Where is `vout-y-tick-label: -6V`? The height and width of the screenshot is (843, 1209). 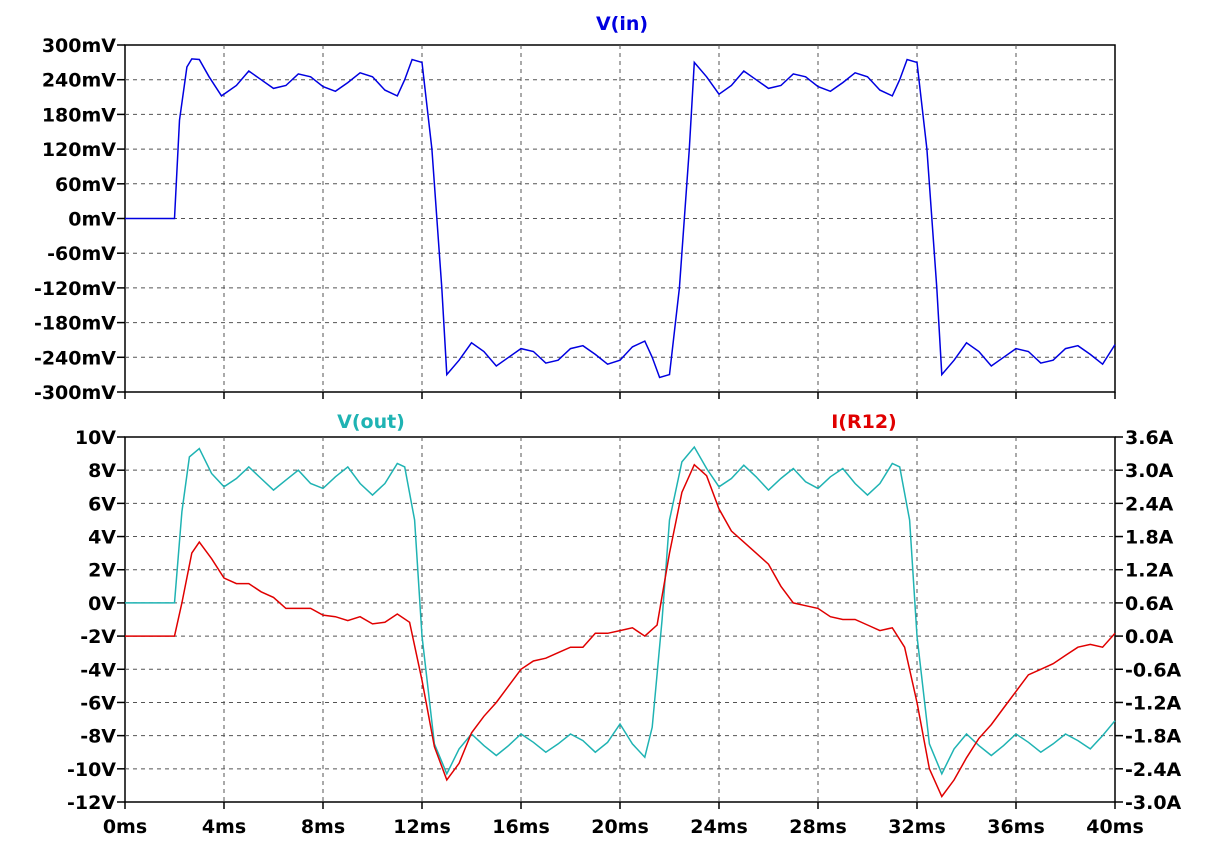 vout-y-tick-label: -6V is located at coordinates (98, 703).